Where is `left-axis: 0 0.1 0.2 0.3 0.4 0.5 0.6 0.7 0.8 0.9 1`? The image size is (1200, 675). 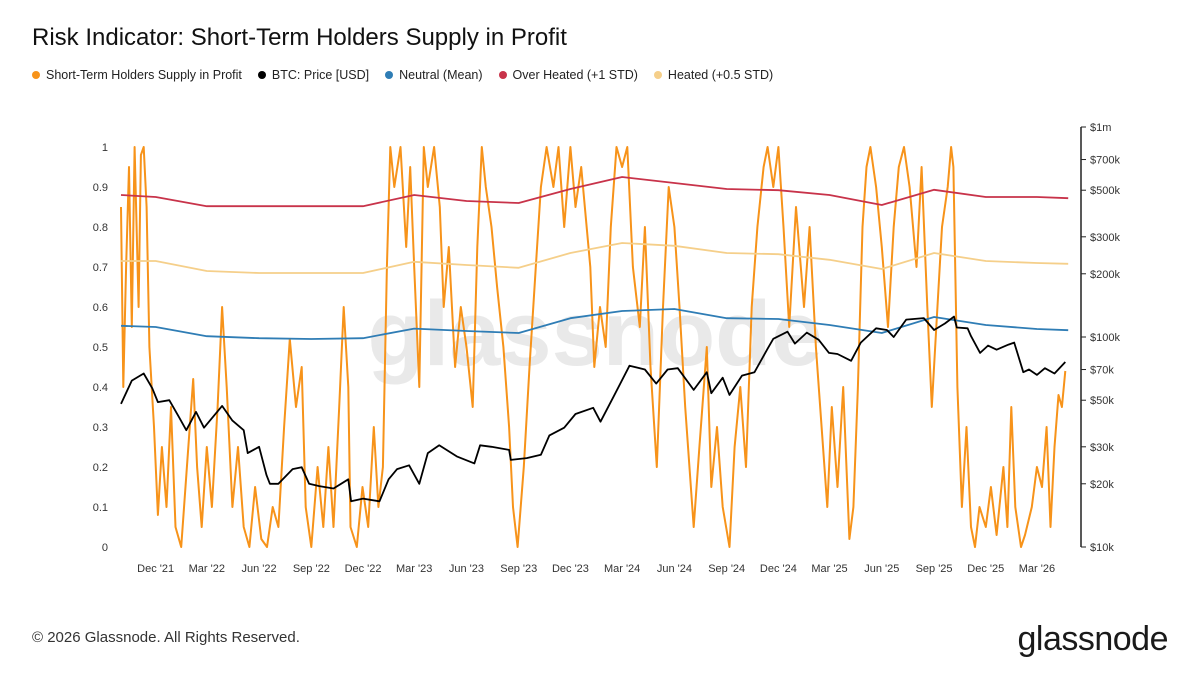
left-axis: 0 0.1 0.2 0.3 0.4 0.5 0.6 0.7 0.8 0.9 1 is located at coordinates (100, 348).